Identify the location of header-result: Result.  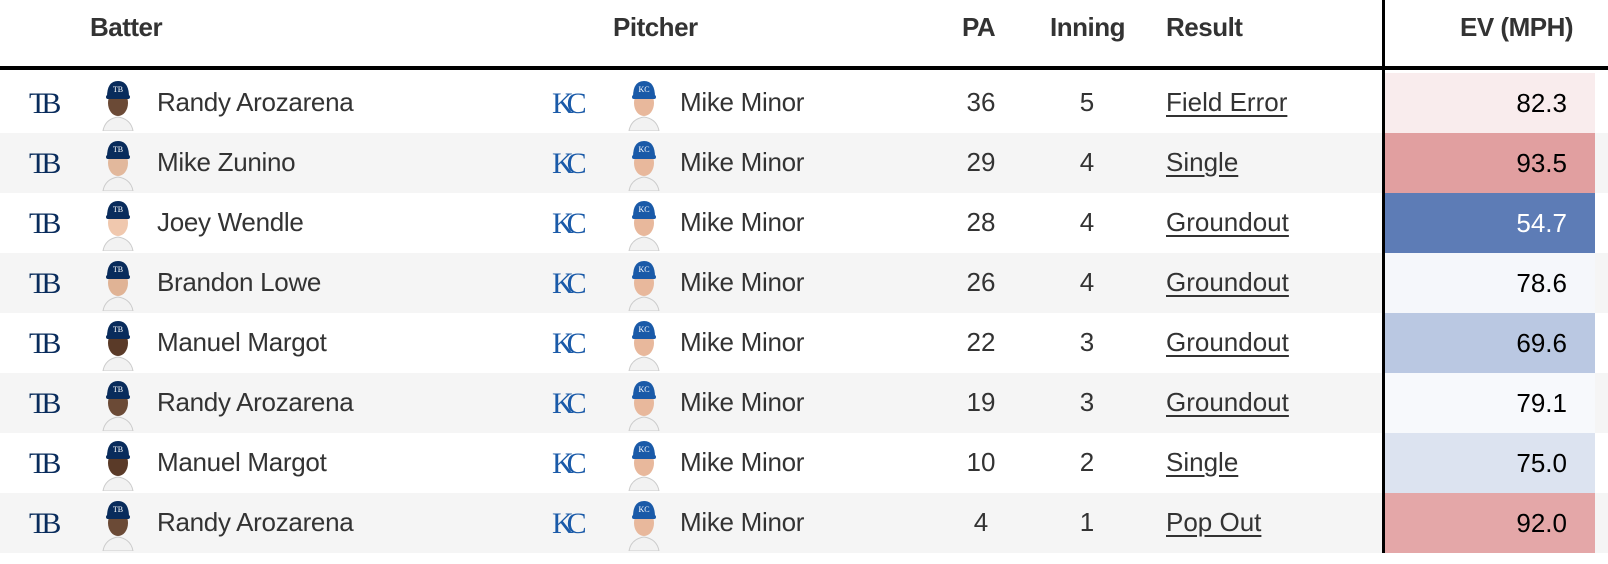
(1204, 27).